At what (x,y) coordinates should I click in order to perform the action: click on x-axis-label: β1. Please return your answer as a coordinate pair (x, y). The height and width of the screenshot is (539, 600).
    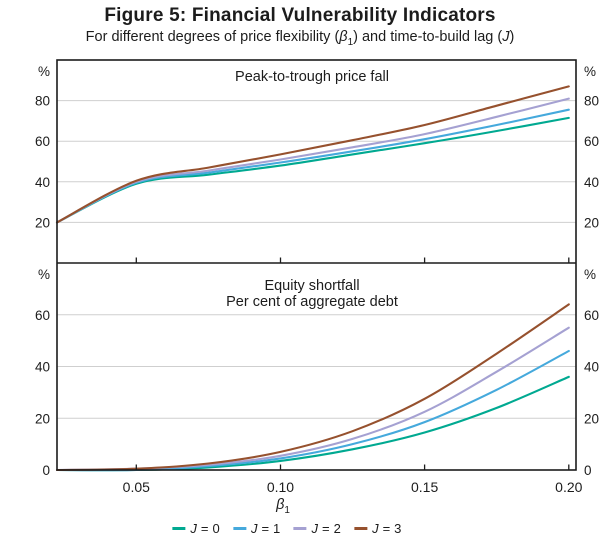
    Looking at the image, I should click on (283, 506).